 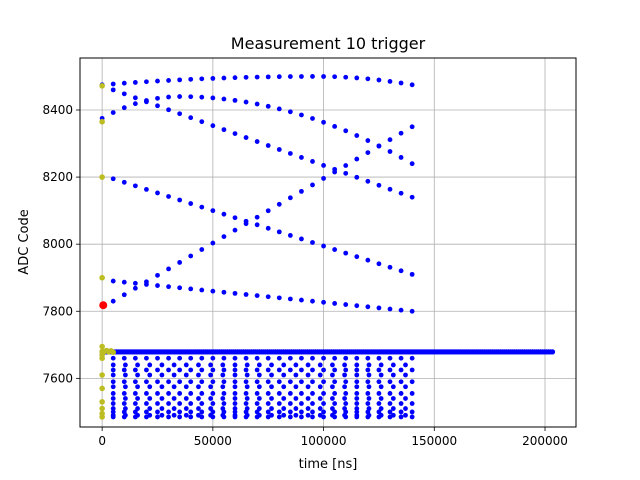 What do you see at coordinates (328, 464) in the screenshot?
I see `x-axis-label: time [ns]` at bounding box center [328, 464].